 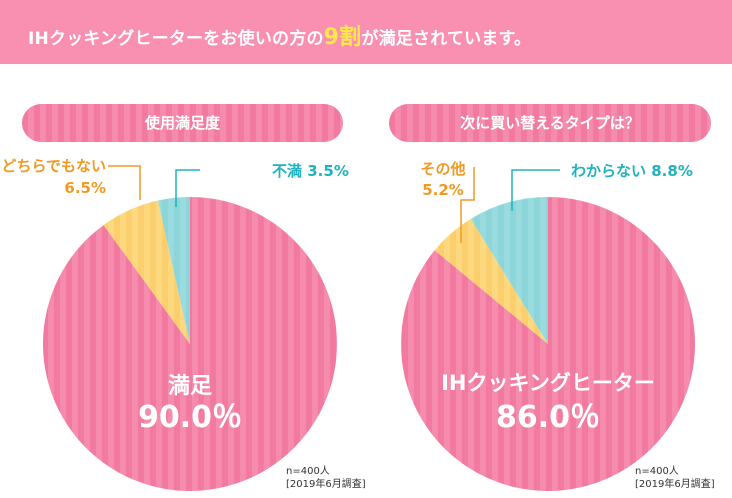 What do you see at coordinates (328, 171) in the screenshot?
I see `label-dissatisfied-value: 3.5%` at bounding box center [328, 171].